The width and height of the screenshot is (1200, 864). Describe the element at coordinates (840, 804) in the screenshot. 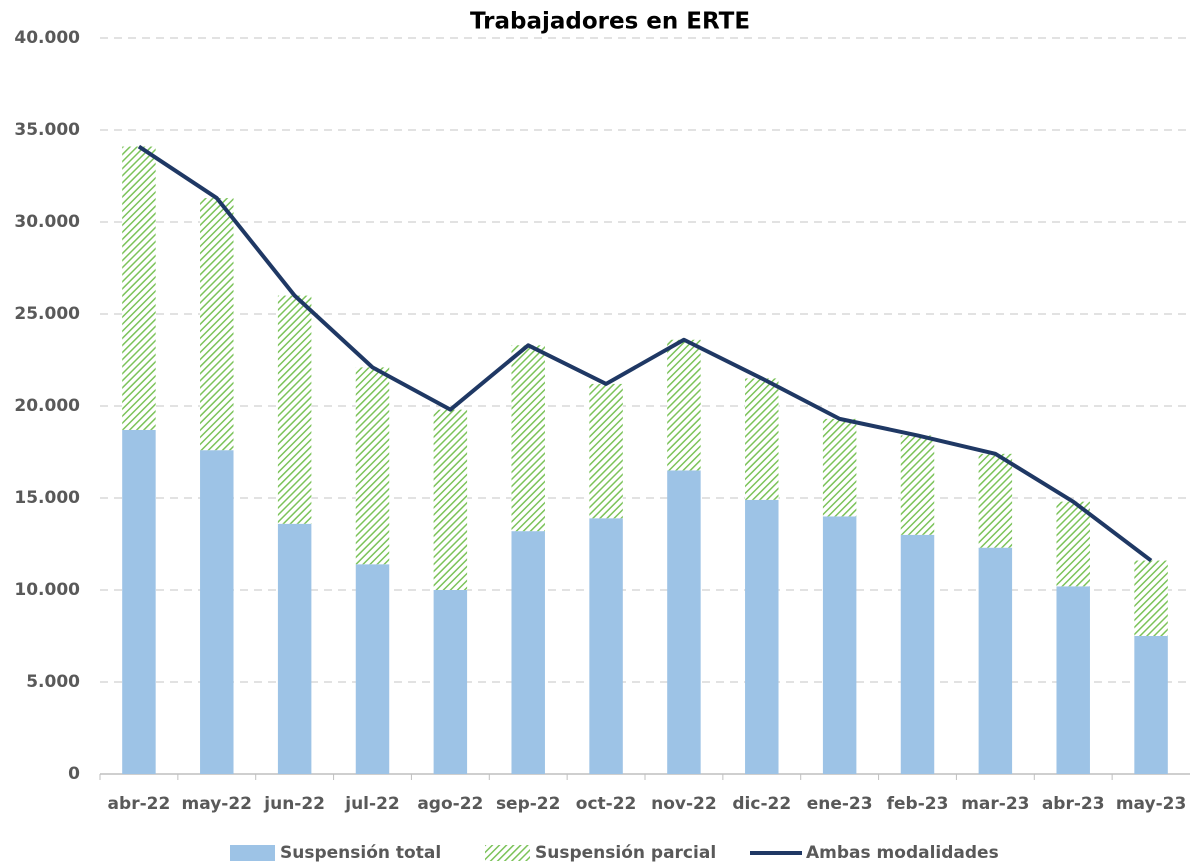

I see `x-tick-label: ene-23` at that location.